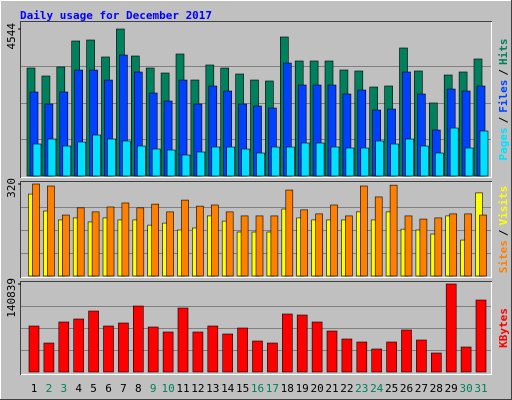 The image size is (512, 400). Describe the element at coordinates (480, 388) in the screenshot. I see `x-tick-label: 31` at that location.